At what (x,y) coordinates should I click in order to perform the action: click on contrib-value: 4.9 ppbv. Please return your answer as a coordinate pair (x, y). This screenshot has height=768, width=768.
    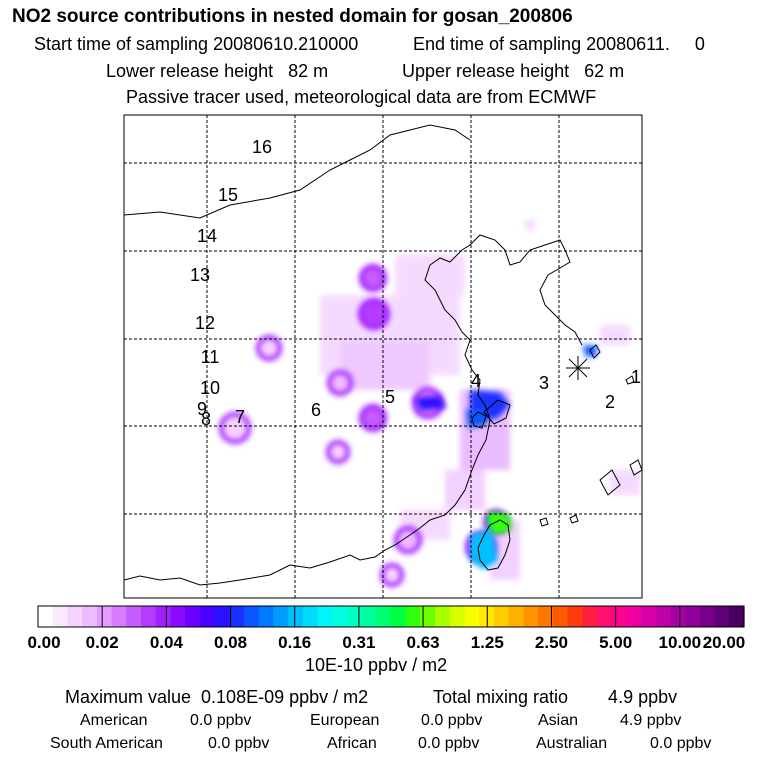
    Looking at the image, I should click on (651, 720).